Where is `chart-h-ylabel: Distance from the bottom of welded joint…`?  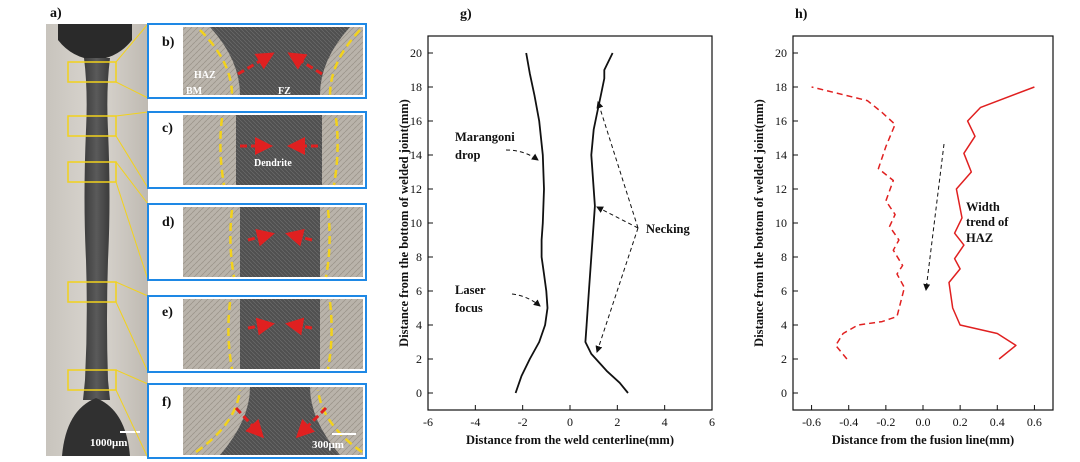 chart-h-ylabel: Distance from the bottom of welded joint… is located at coordinates (759, 223).